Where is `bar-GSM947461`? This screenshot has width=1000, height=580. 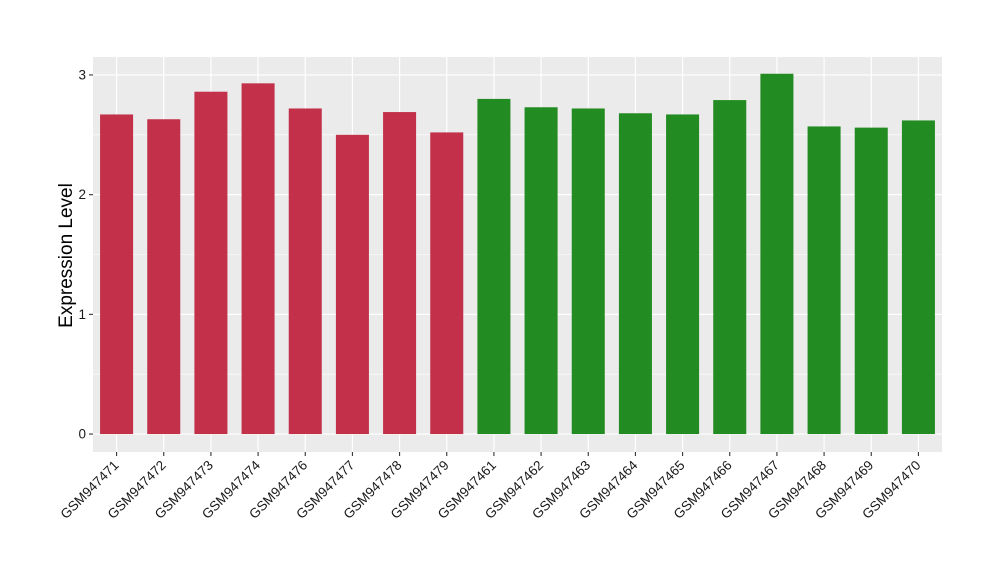 bar-GSM947461 is located at coordinates (494, 266).